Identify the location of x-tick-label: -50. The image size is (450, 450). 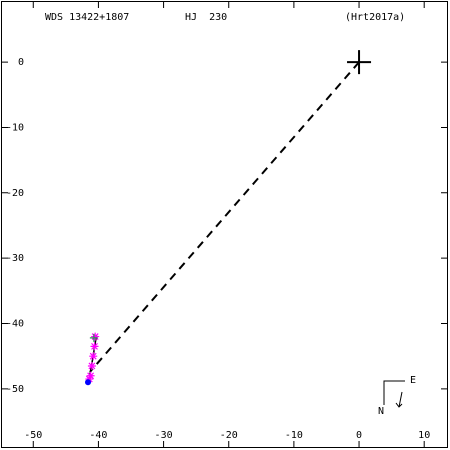
(33, 435).